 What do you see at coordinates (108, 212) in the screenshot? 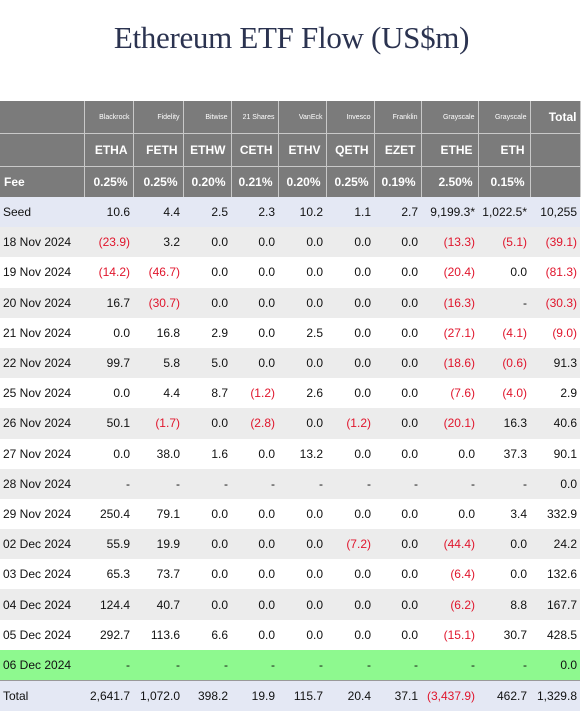
I see `table-cell: 10.6` at bounding box center [108, 212].